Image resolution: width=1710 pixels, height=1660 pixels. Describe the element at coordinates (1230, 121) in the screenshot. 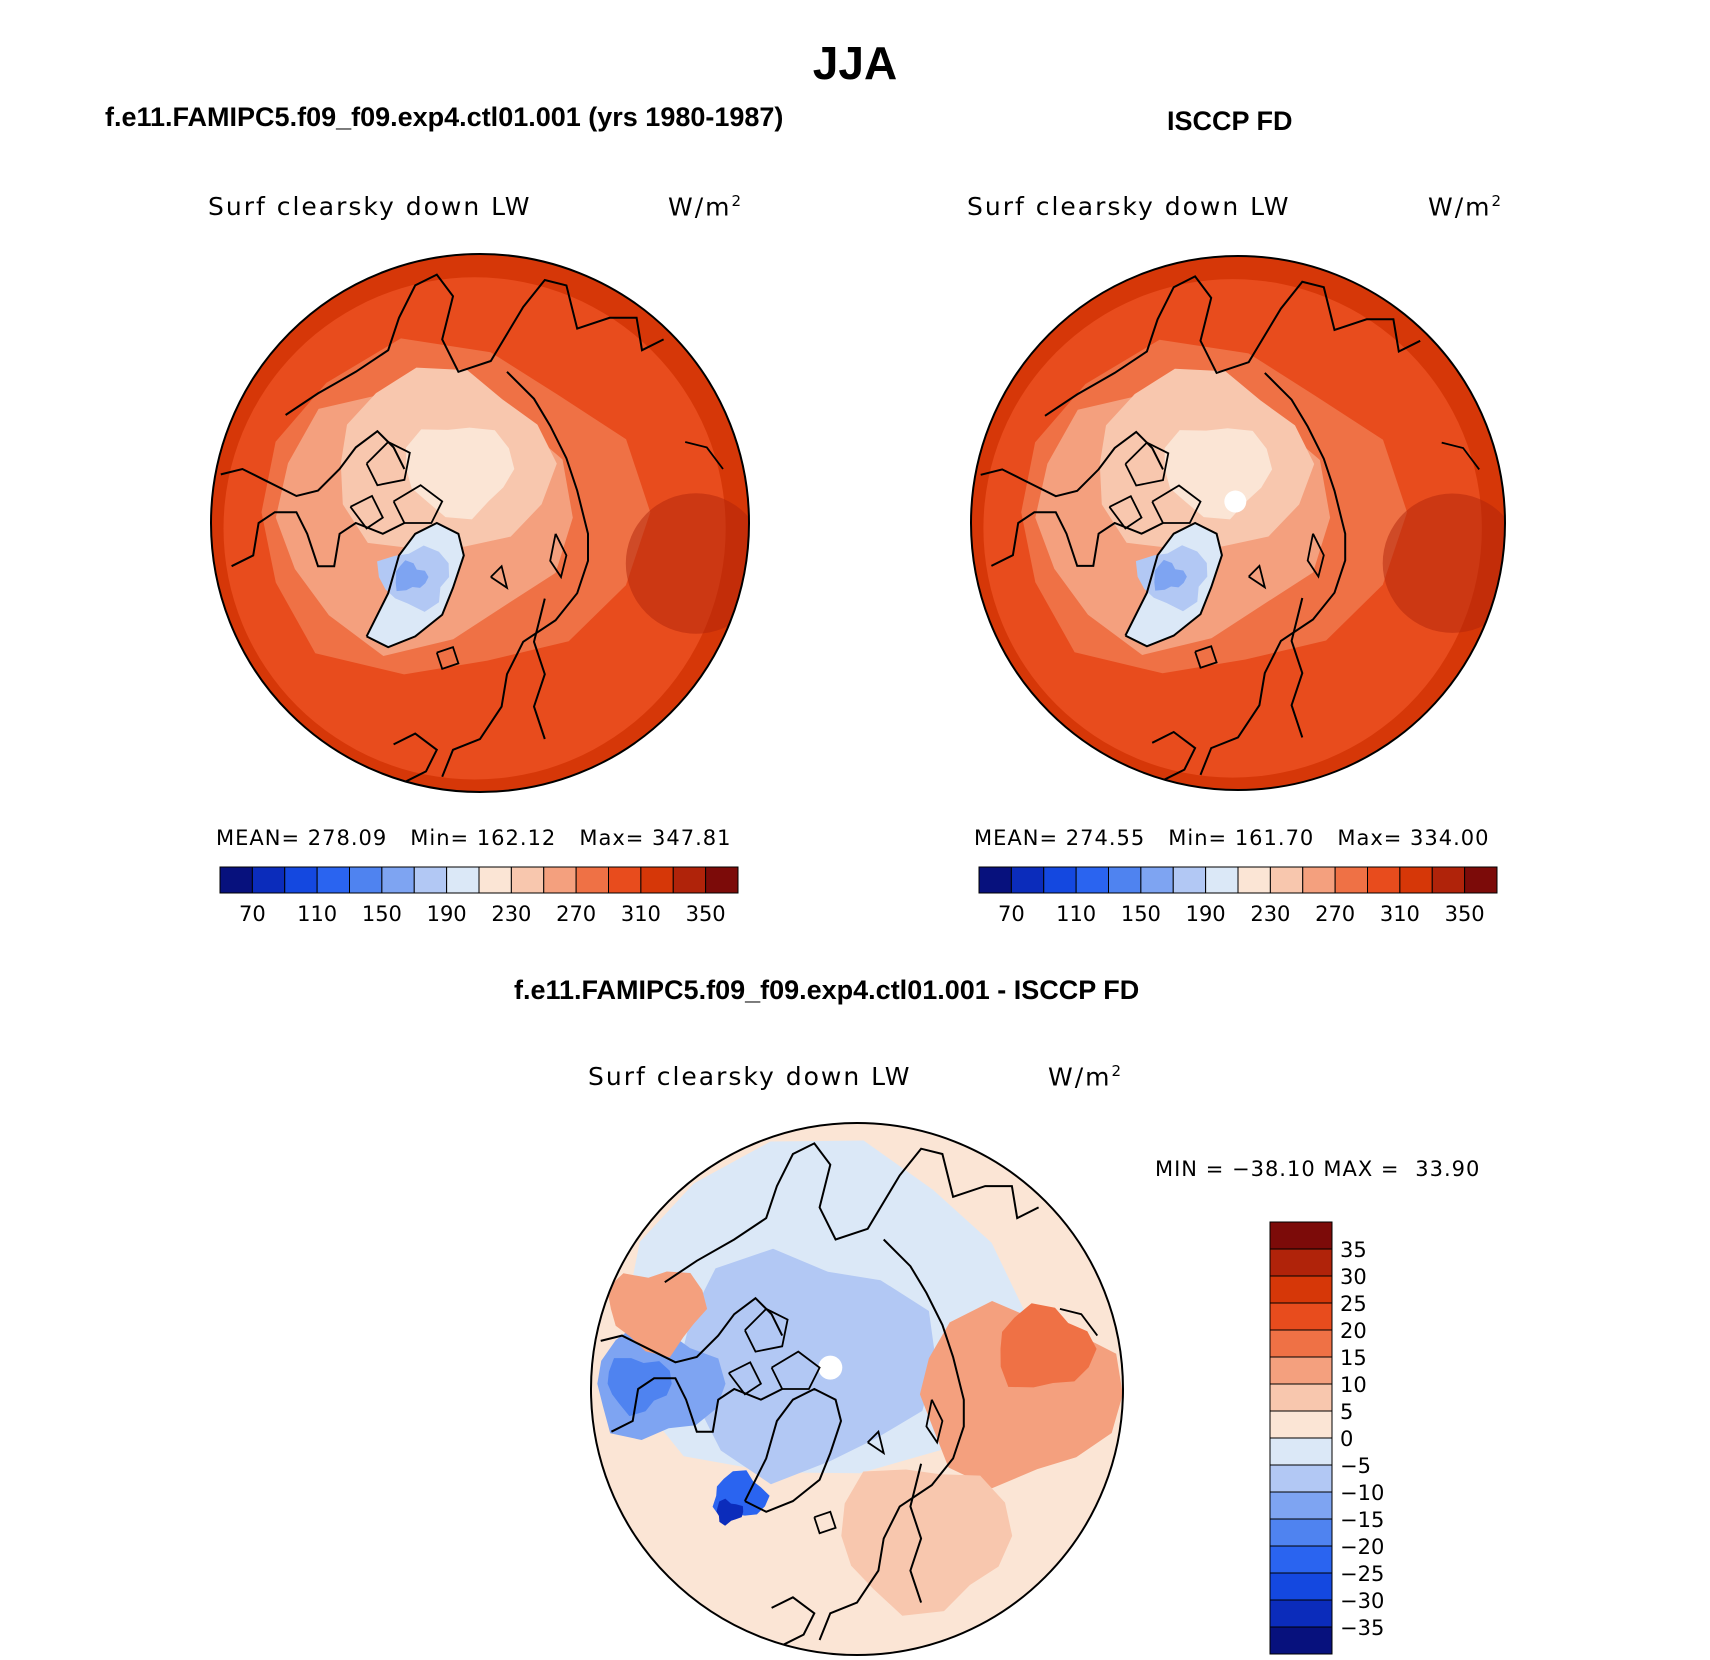

I see `panel-2-title: ISCCP FD` at that location.